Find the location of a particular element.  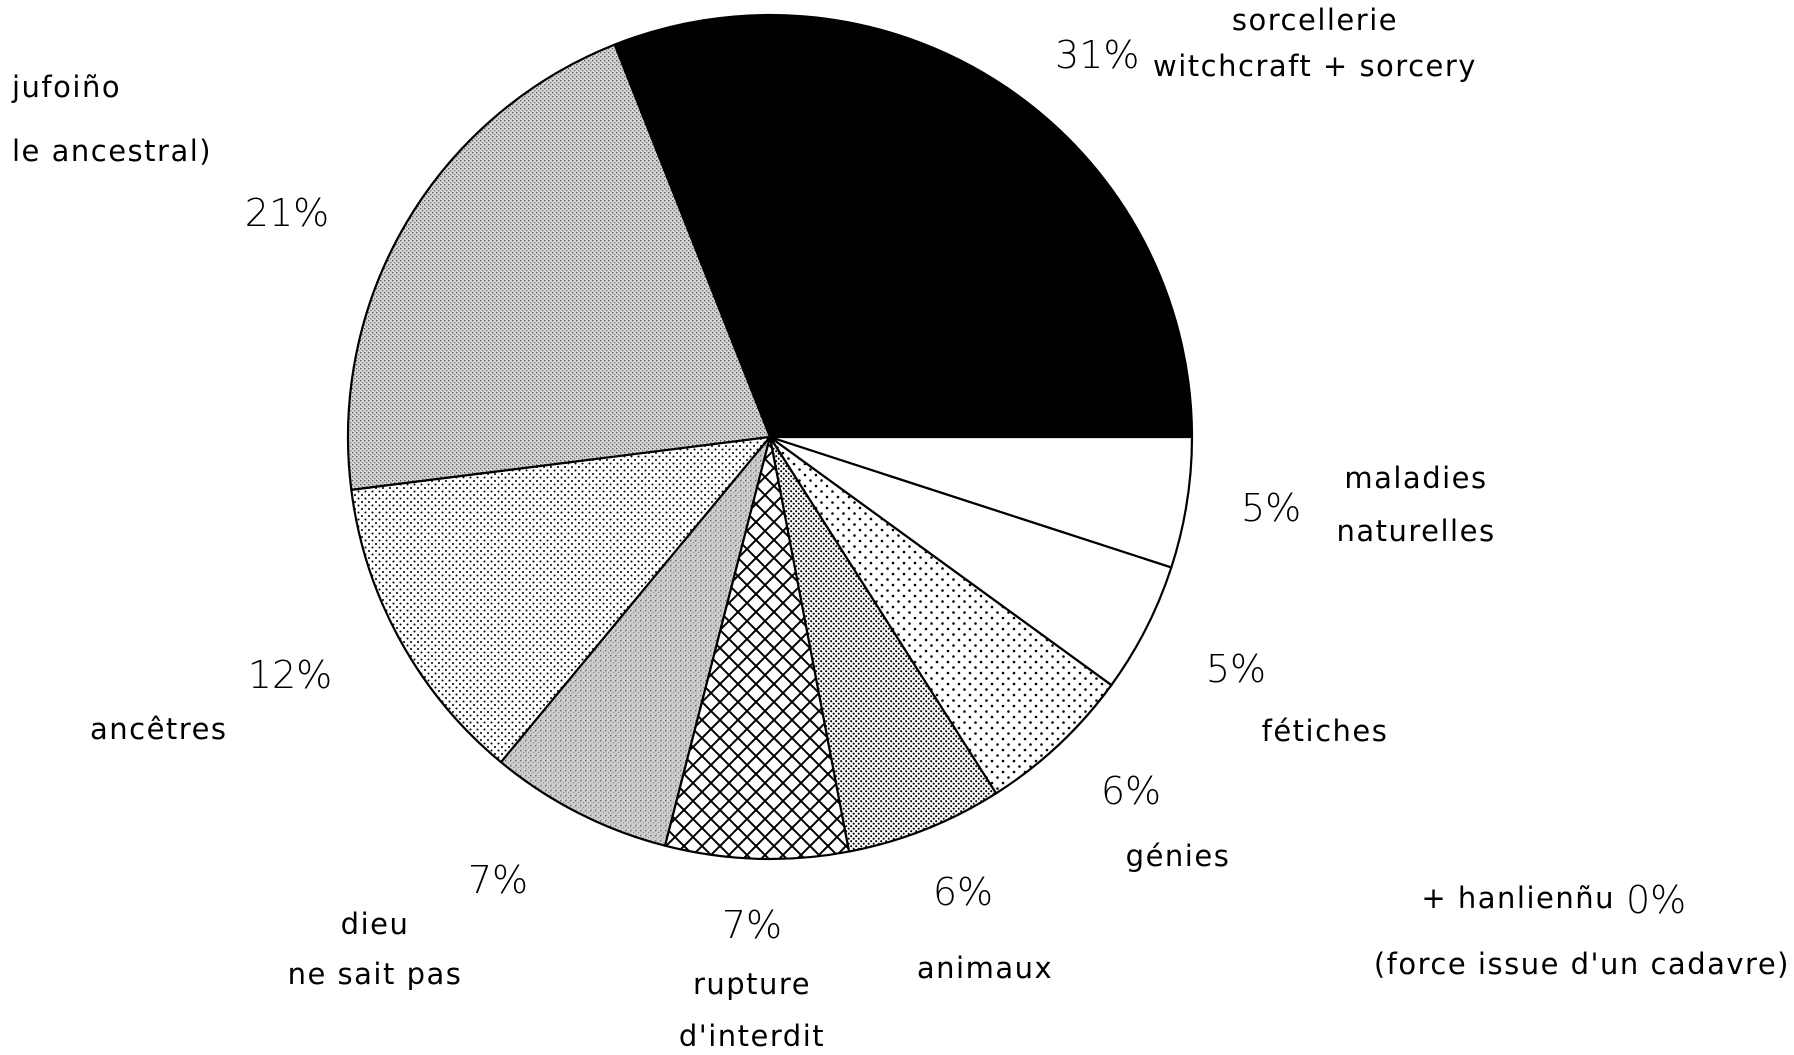

slice-percent-label: 21% is located at coordinates (287, 213).